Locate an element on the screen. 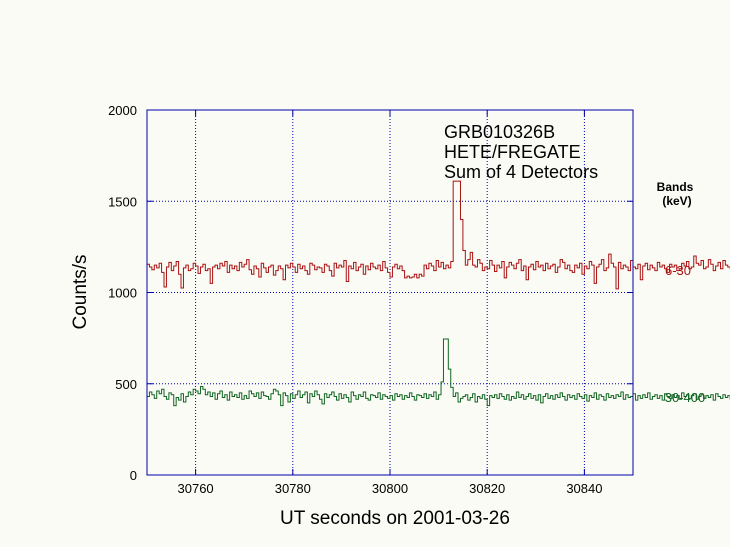  y-tick-label: 1500 is located at coordinates (122, 201).